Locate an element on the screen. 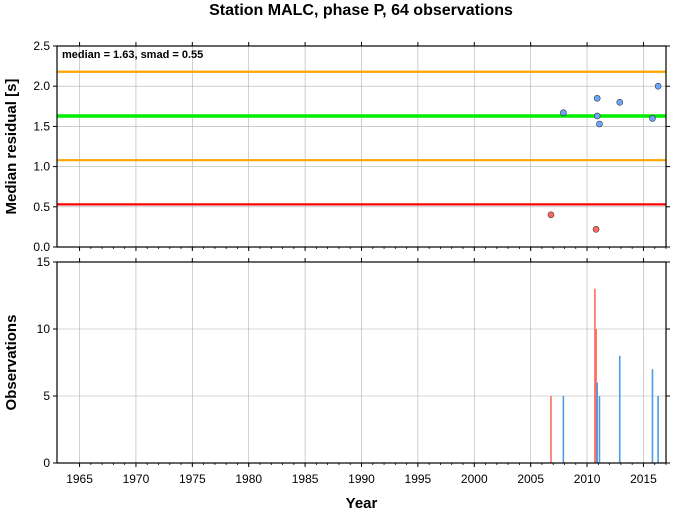  observations-y-tick-label: 10 is located at coordinates (44, 329).